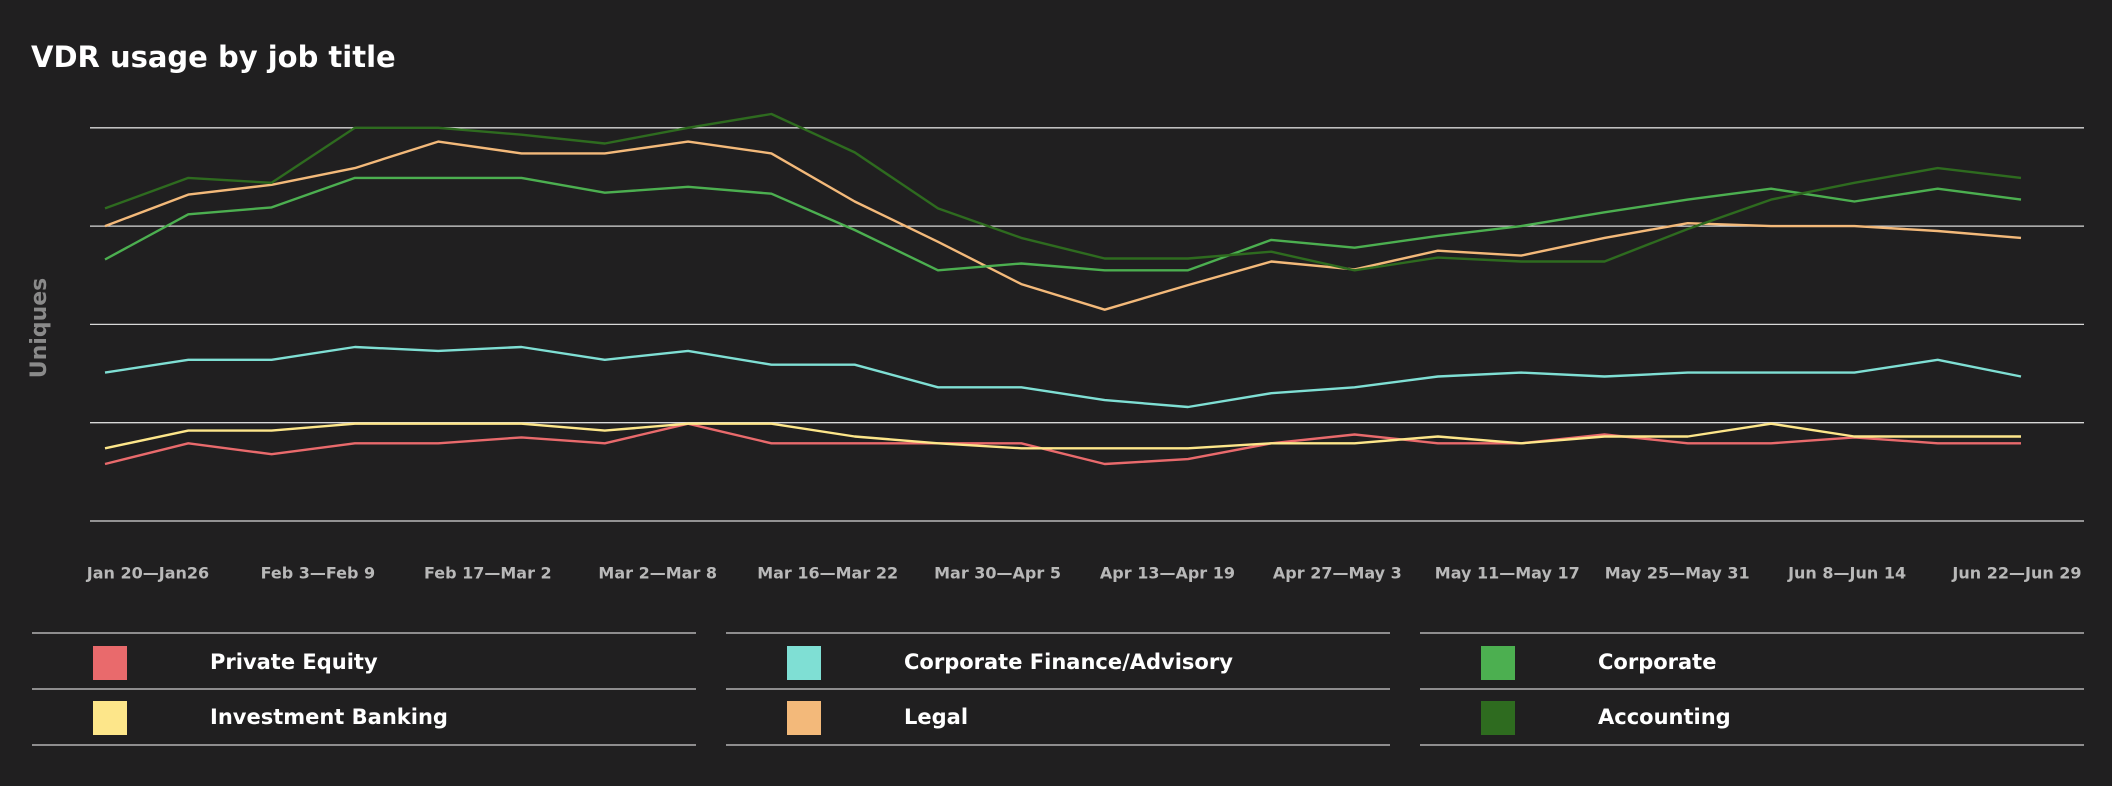  What do you see at coordinates (318, 573) in the screenshot?
I see `x-tick-label: Feb 3—Feb 9` at bounding box center [318, 573].